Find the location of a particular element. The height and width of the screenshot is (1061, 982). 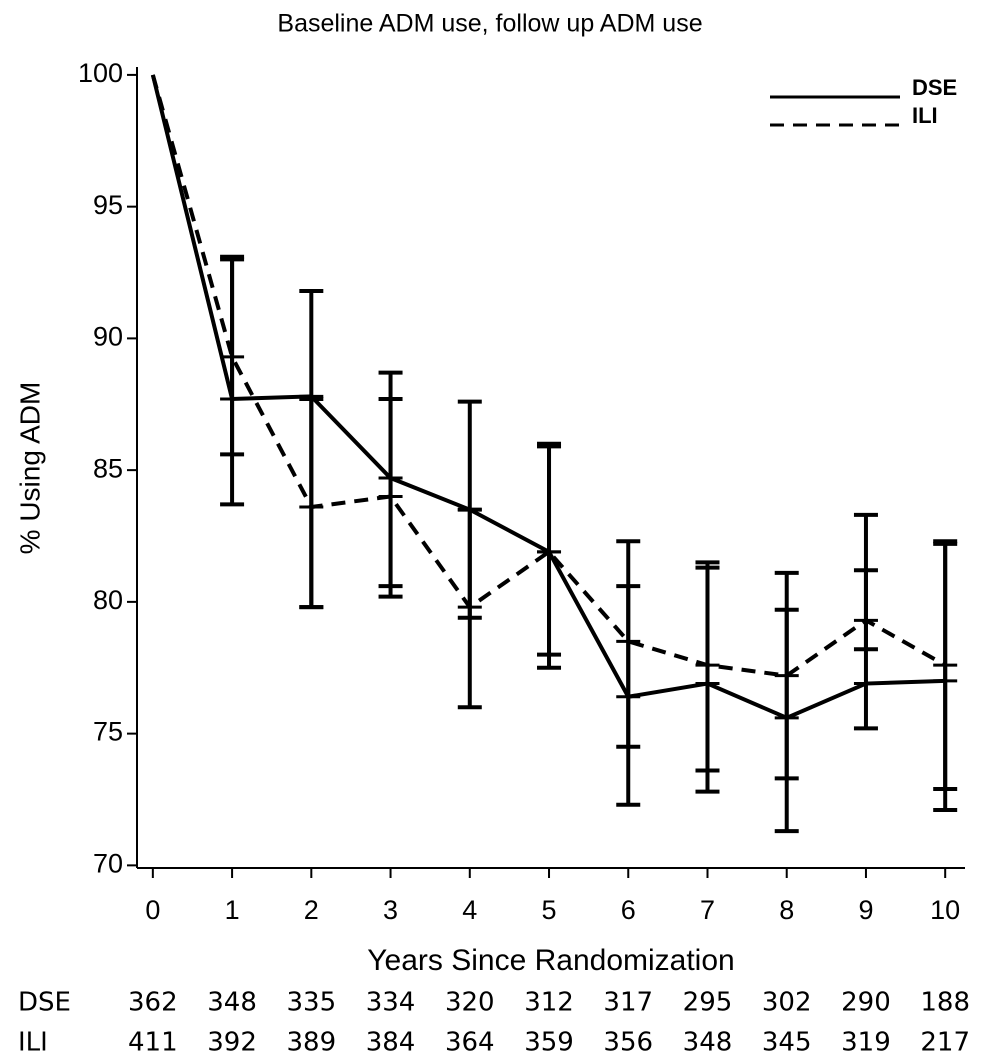

risk-row-label: DSE is located at coordinates (44, 1003).